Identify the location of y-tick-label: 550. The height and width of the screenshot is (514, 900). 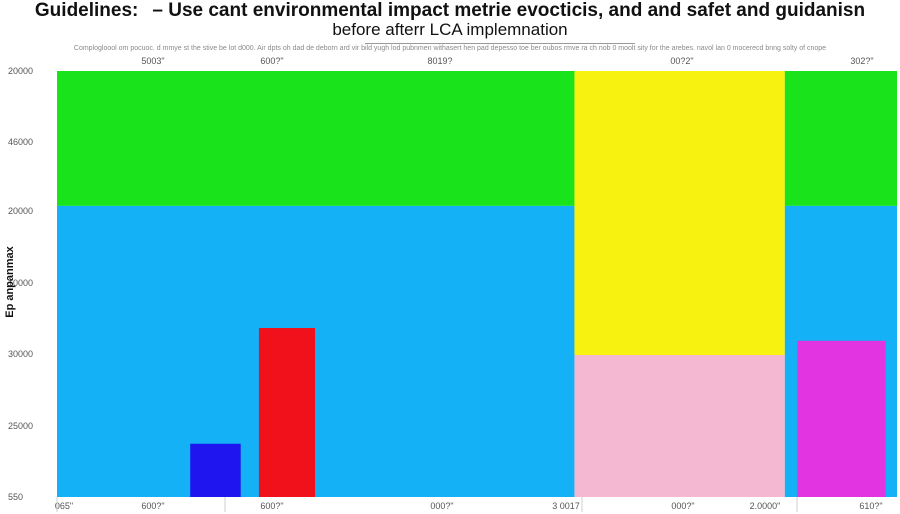
(15, 497).